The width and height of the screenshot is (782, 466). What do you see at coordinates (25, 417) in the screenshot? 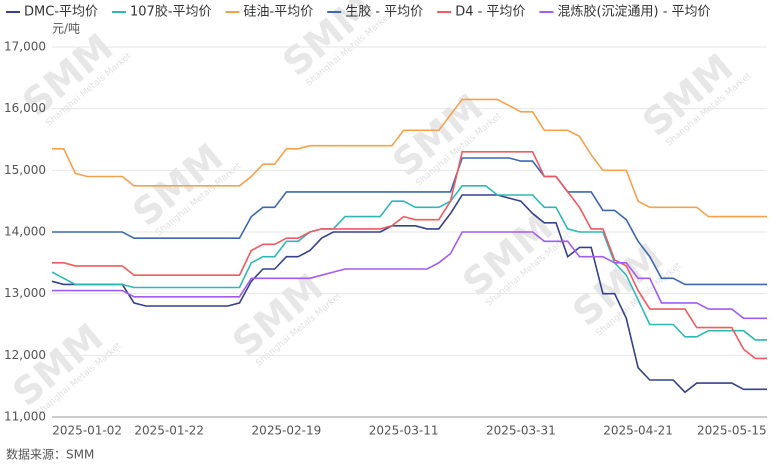
I see `y-tick-label: 11,000` at bounding box center [25, 417].